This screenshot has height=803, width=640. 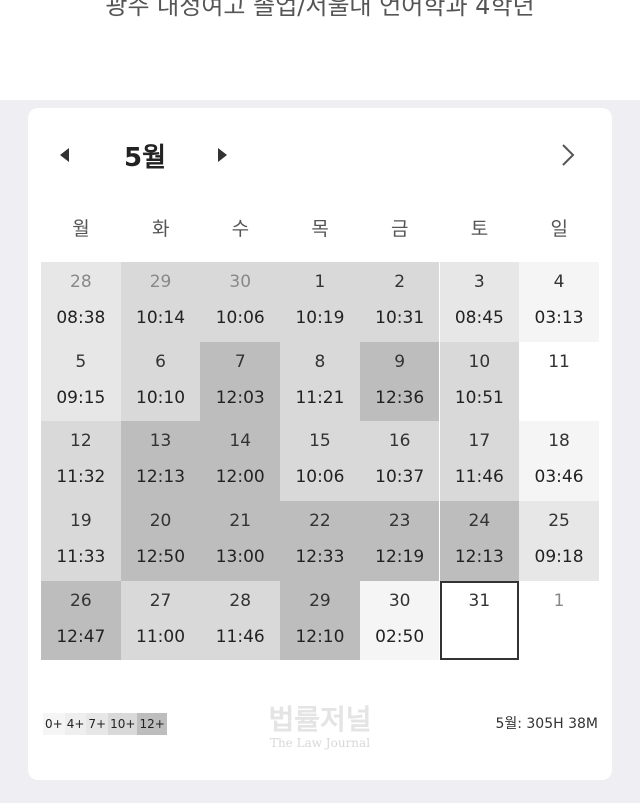 What do you see at coordinates (240, 397) in the screenshot?
I see `study-time: 12:03` at bounding box center [240, 397].